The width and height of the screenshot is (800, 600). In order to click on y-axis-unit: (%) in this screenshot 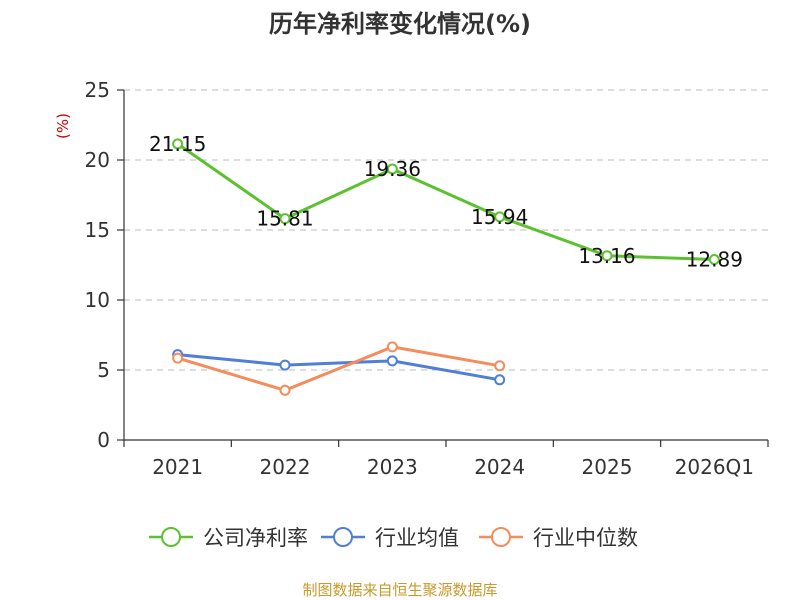, I will do `click(63, 126)`.